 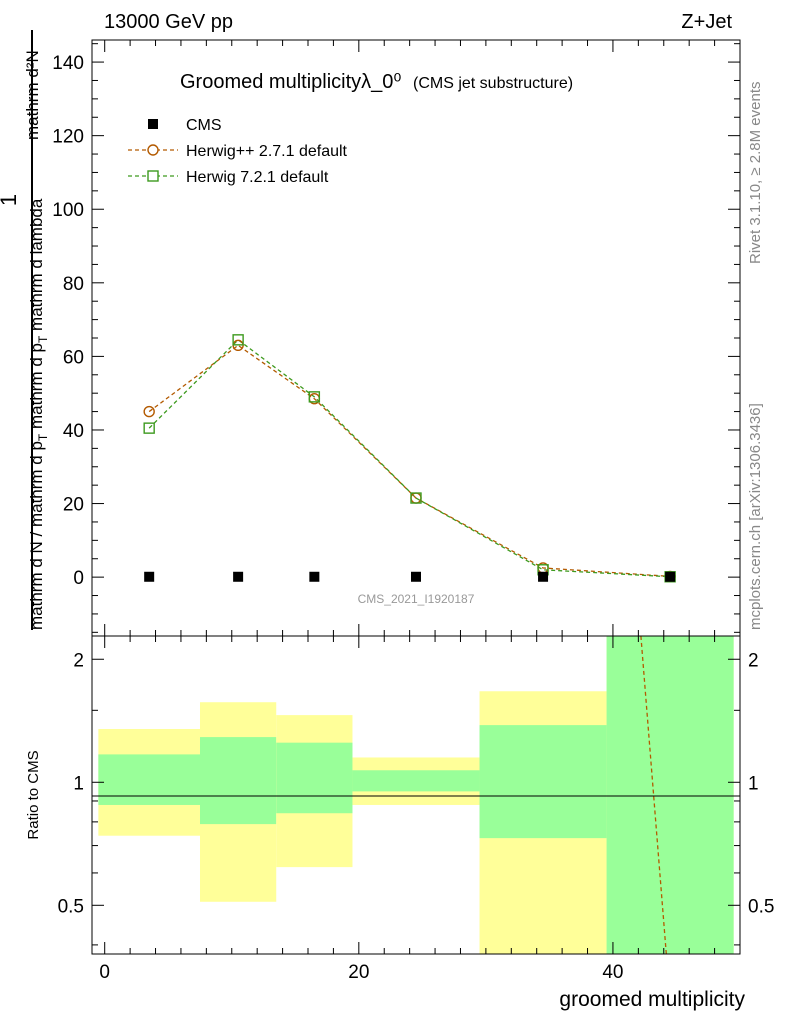 I want to click on y-tick-label: 20, so click(x=73, y=505).